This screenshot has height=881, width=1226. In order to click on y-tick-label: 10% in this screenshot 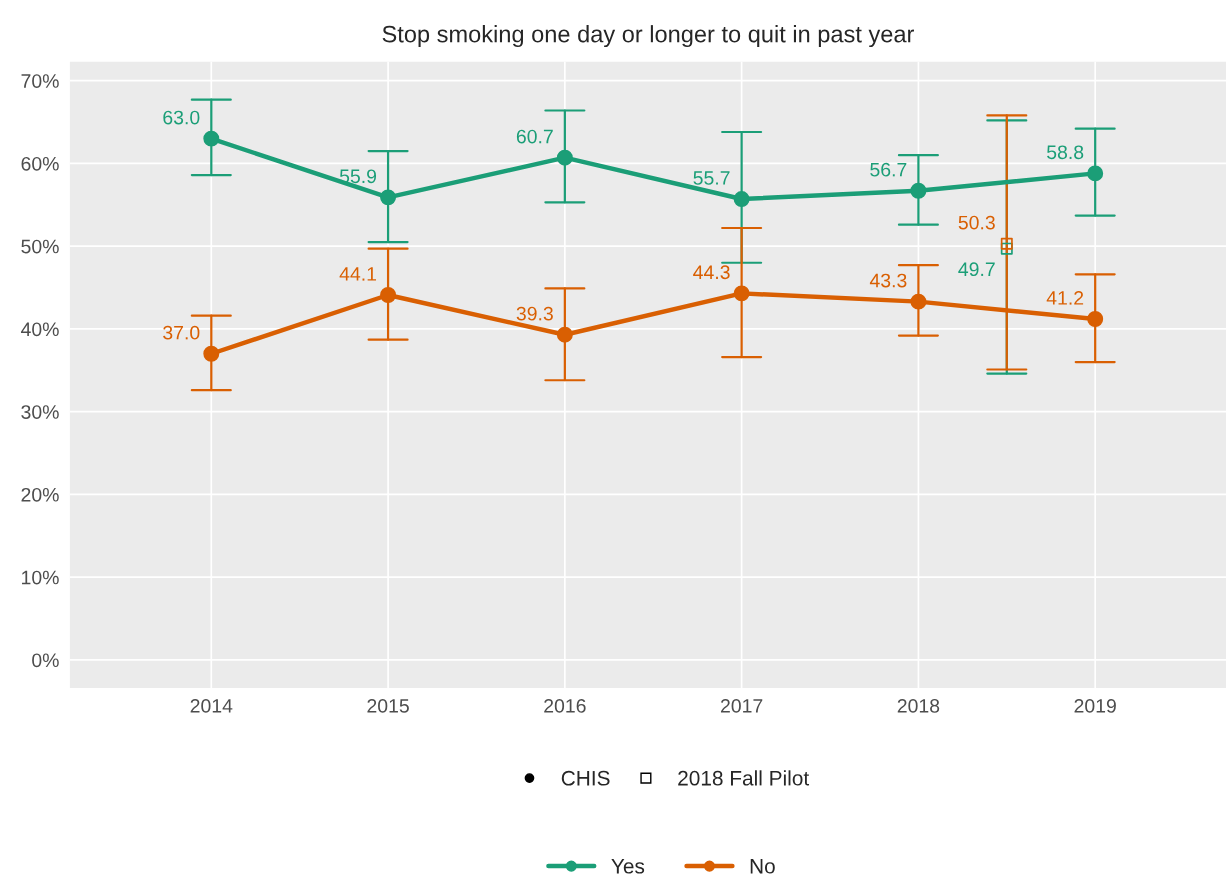, I will do `click(40, 577)`.